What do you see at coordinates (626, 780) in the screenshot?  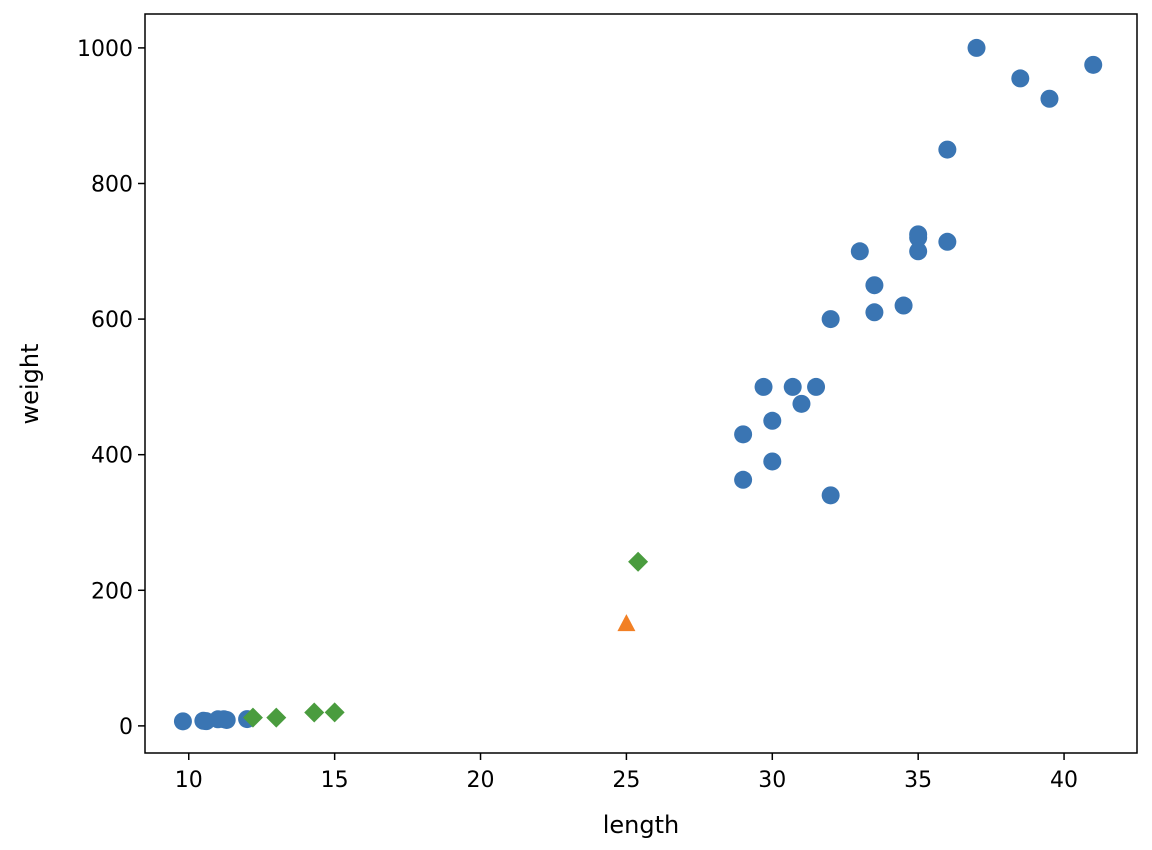 I see `x-tick-label: 25` at bounding box center [626, 780].